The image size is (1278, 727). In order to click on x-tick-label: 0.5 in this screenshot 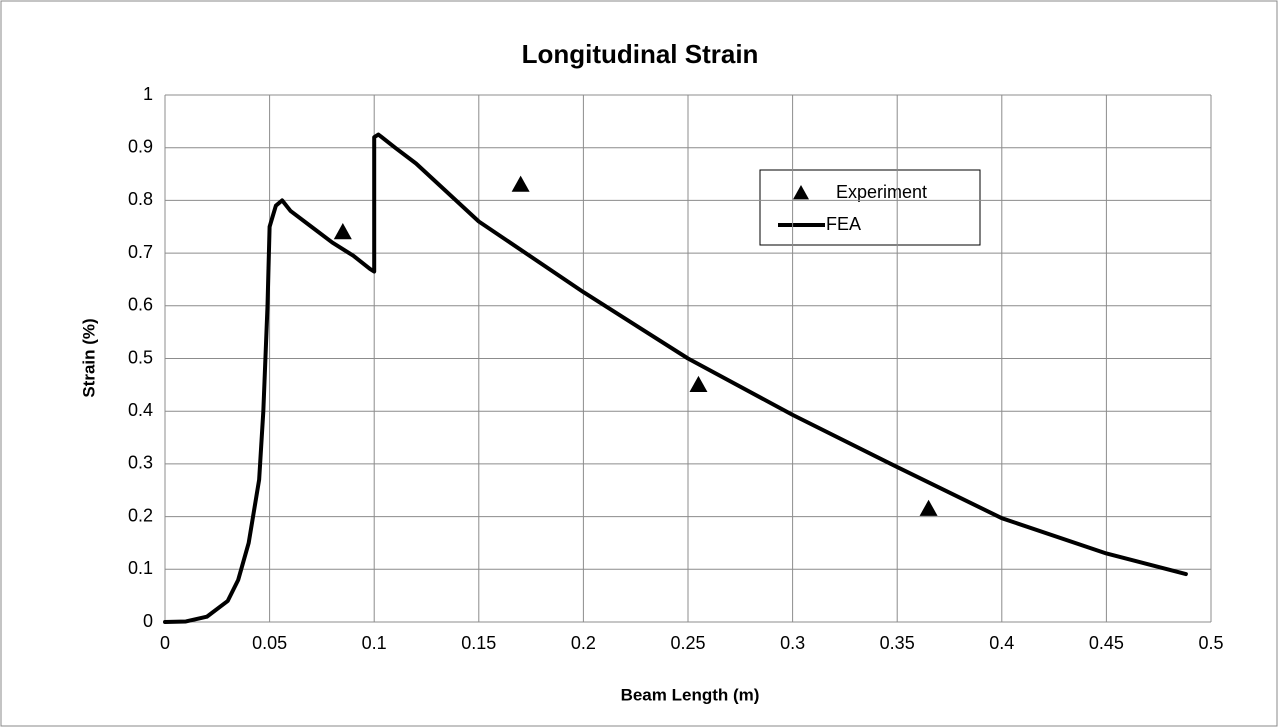, I will do `click(1210, 643)`.